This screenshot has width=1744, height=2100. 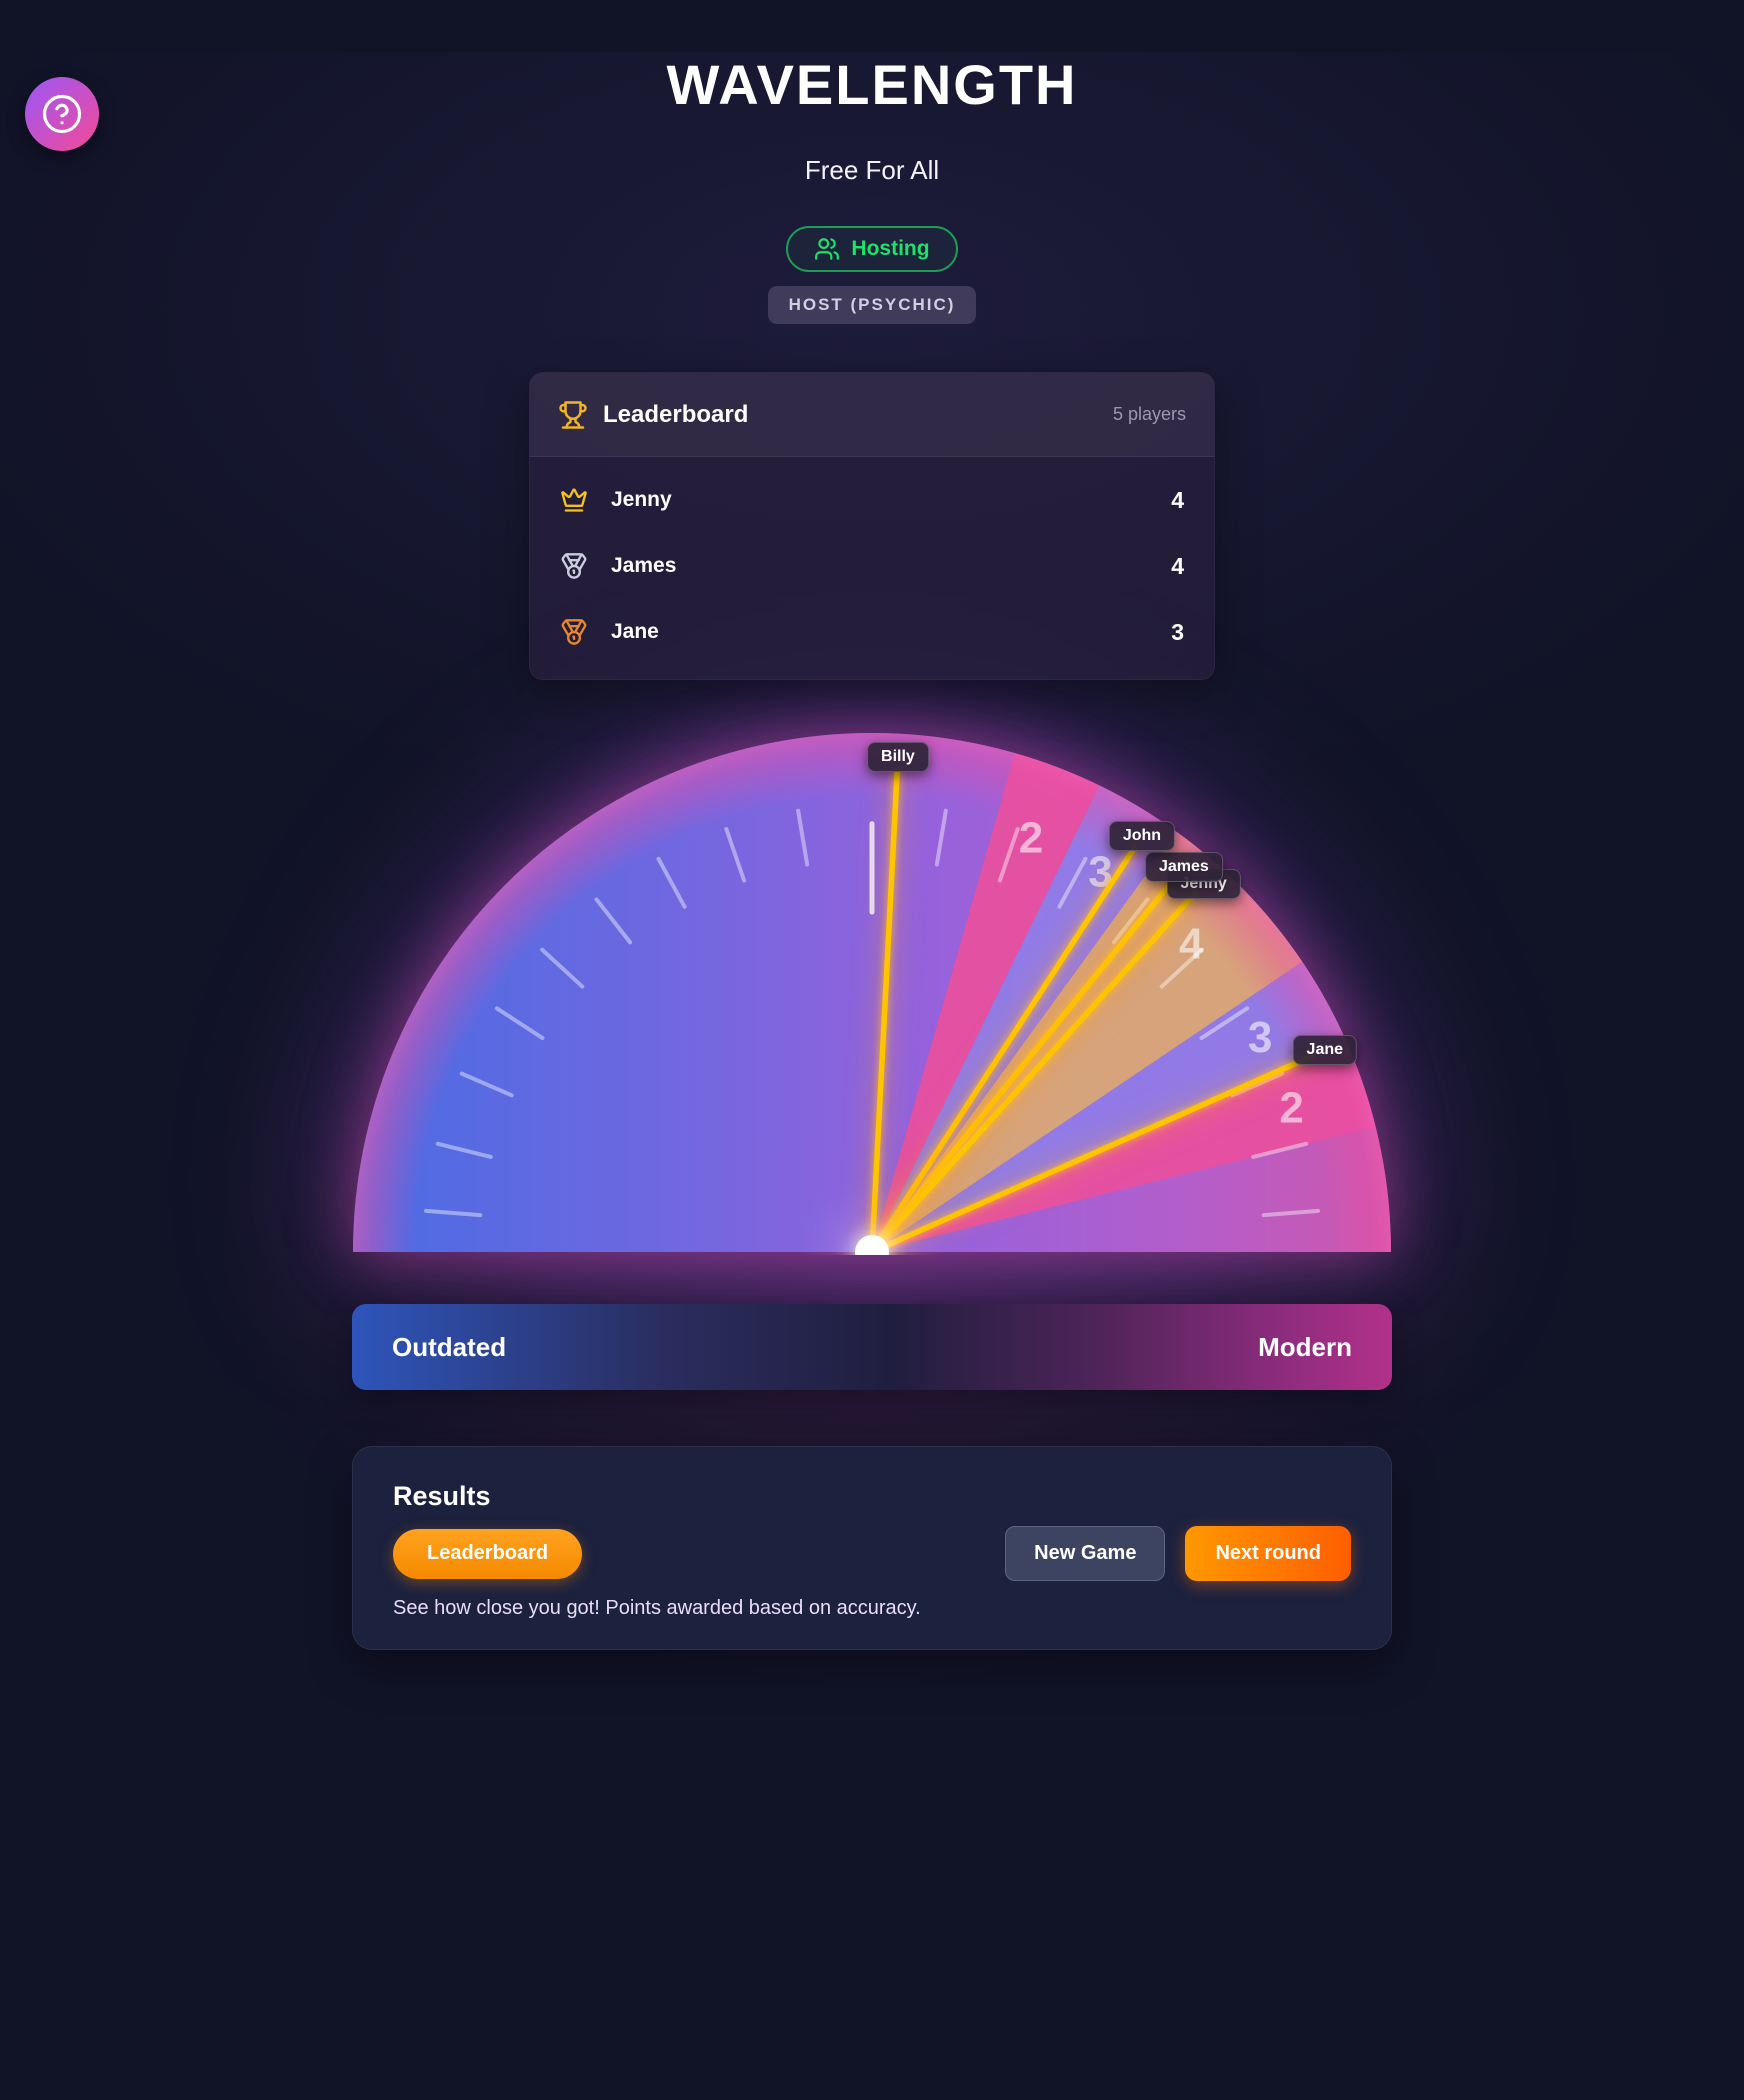 I want to click on leaderboard-rows: Jenny 4 James 4 Jane 3, so click(x=872, y=568).